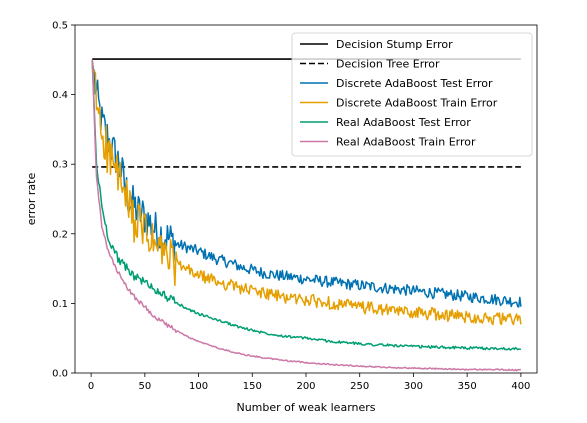  What do you see at coordinates (144, 386) in the screenshot?
I see `x-tick-label: 50` at bounding box center [144, 386].